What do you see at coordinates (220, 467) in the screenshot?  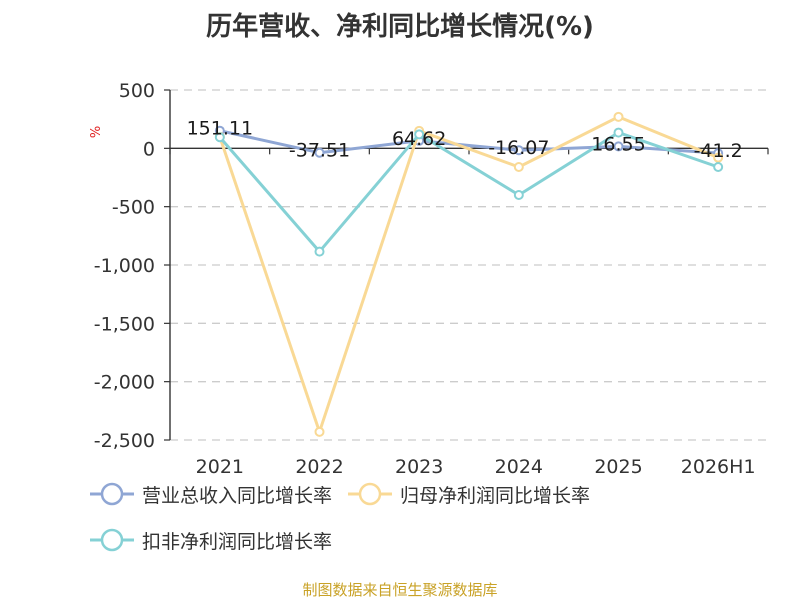 I see `x-tick-label: 2021` at bounding box center [220, 467].